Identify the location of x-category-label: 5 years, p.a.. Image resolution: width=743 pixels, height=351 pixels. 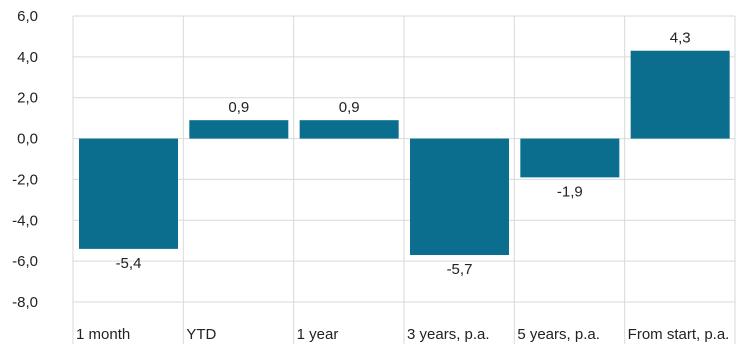
(558, 334).